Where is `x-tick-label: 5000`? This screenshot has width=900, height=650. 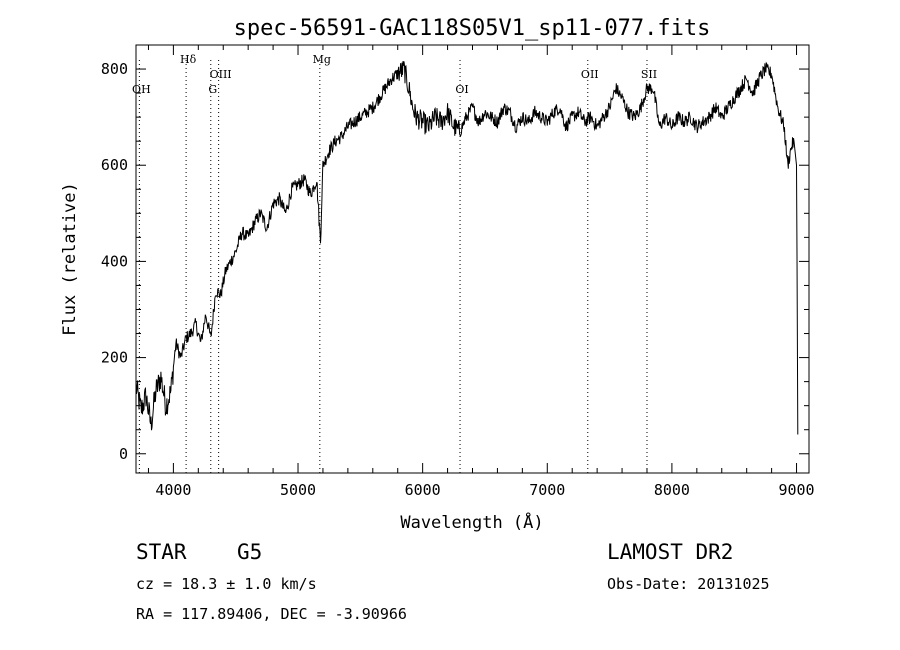
x-tick-label: 5000 is located at coordinates (298, 490).